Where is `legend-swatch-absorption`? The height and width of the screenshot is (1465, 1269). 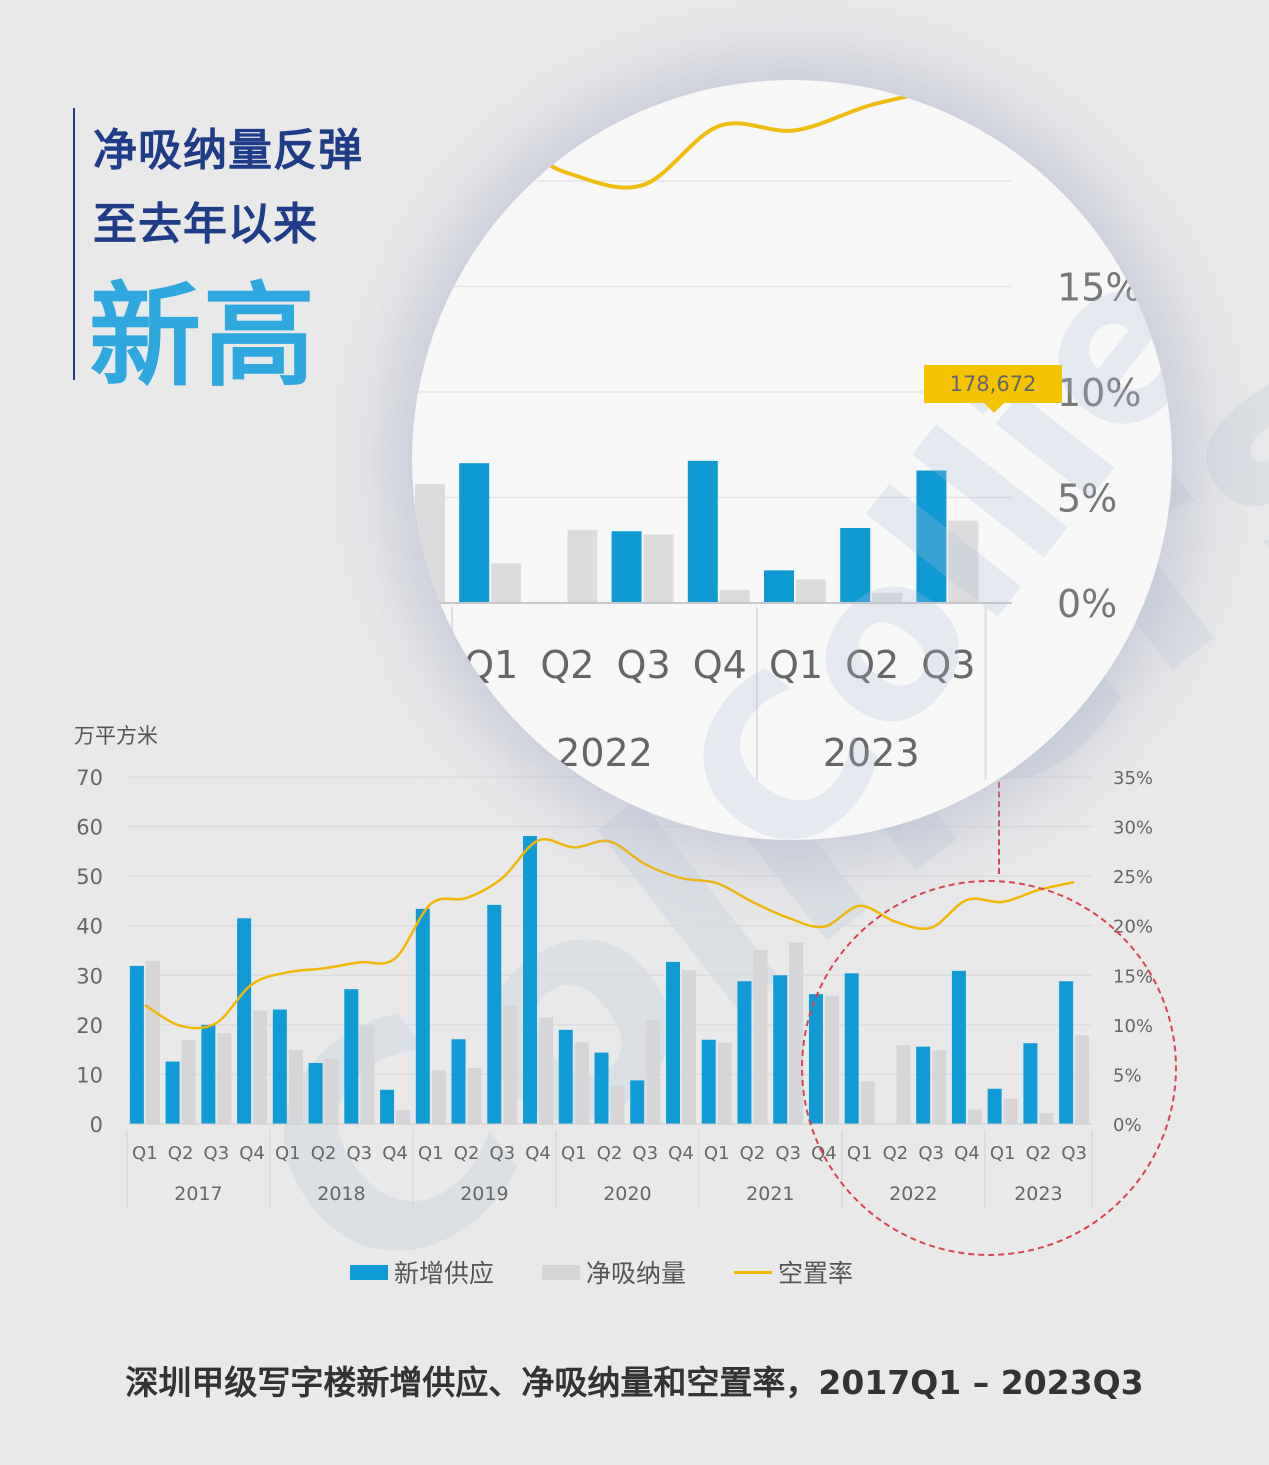 legend-swatch-absorption is located at coordinates (561, 1272).